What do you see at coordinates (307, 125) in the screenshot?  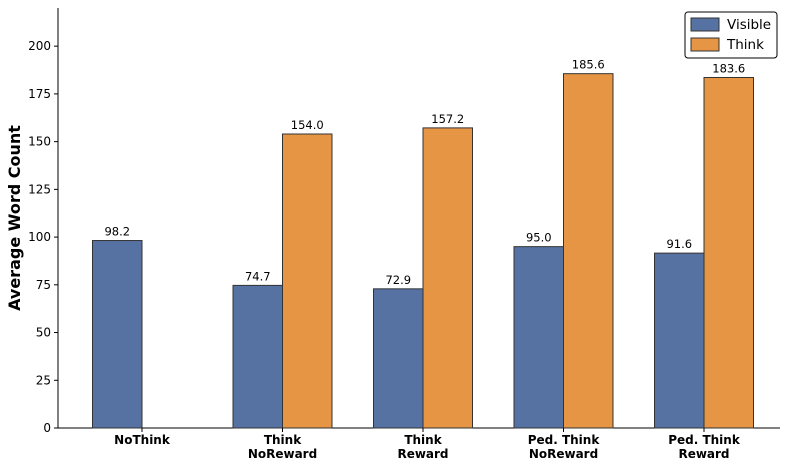 I see `bar-value-label: 154.0` at bounding box center [307, 125].